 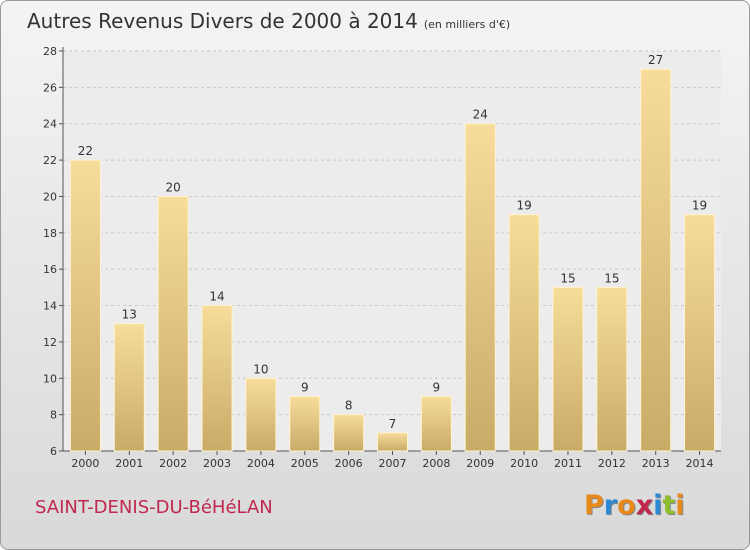 I want to click on logo-letter: x, so click(x=644, y=505).